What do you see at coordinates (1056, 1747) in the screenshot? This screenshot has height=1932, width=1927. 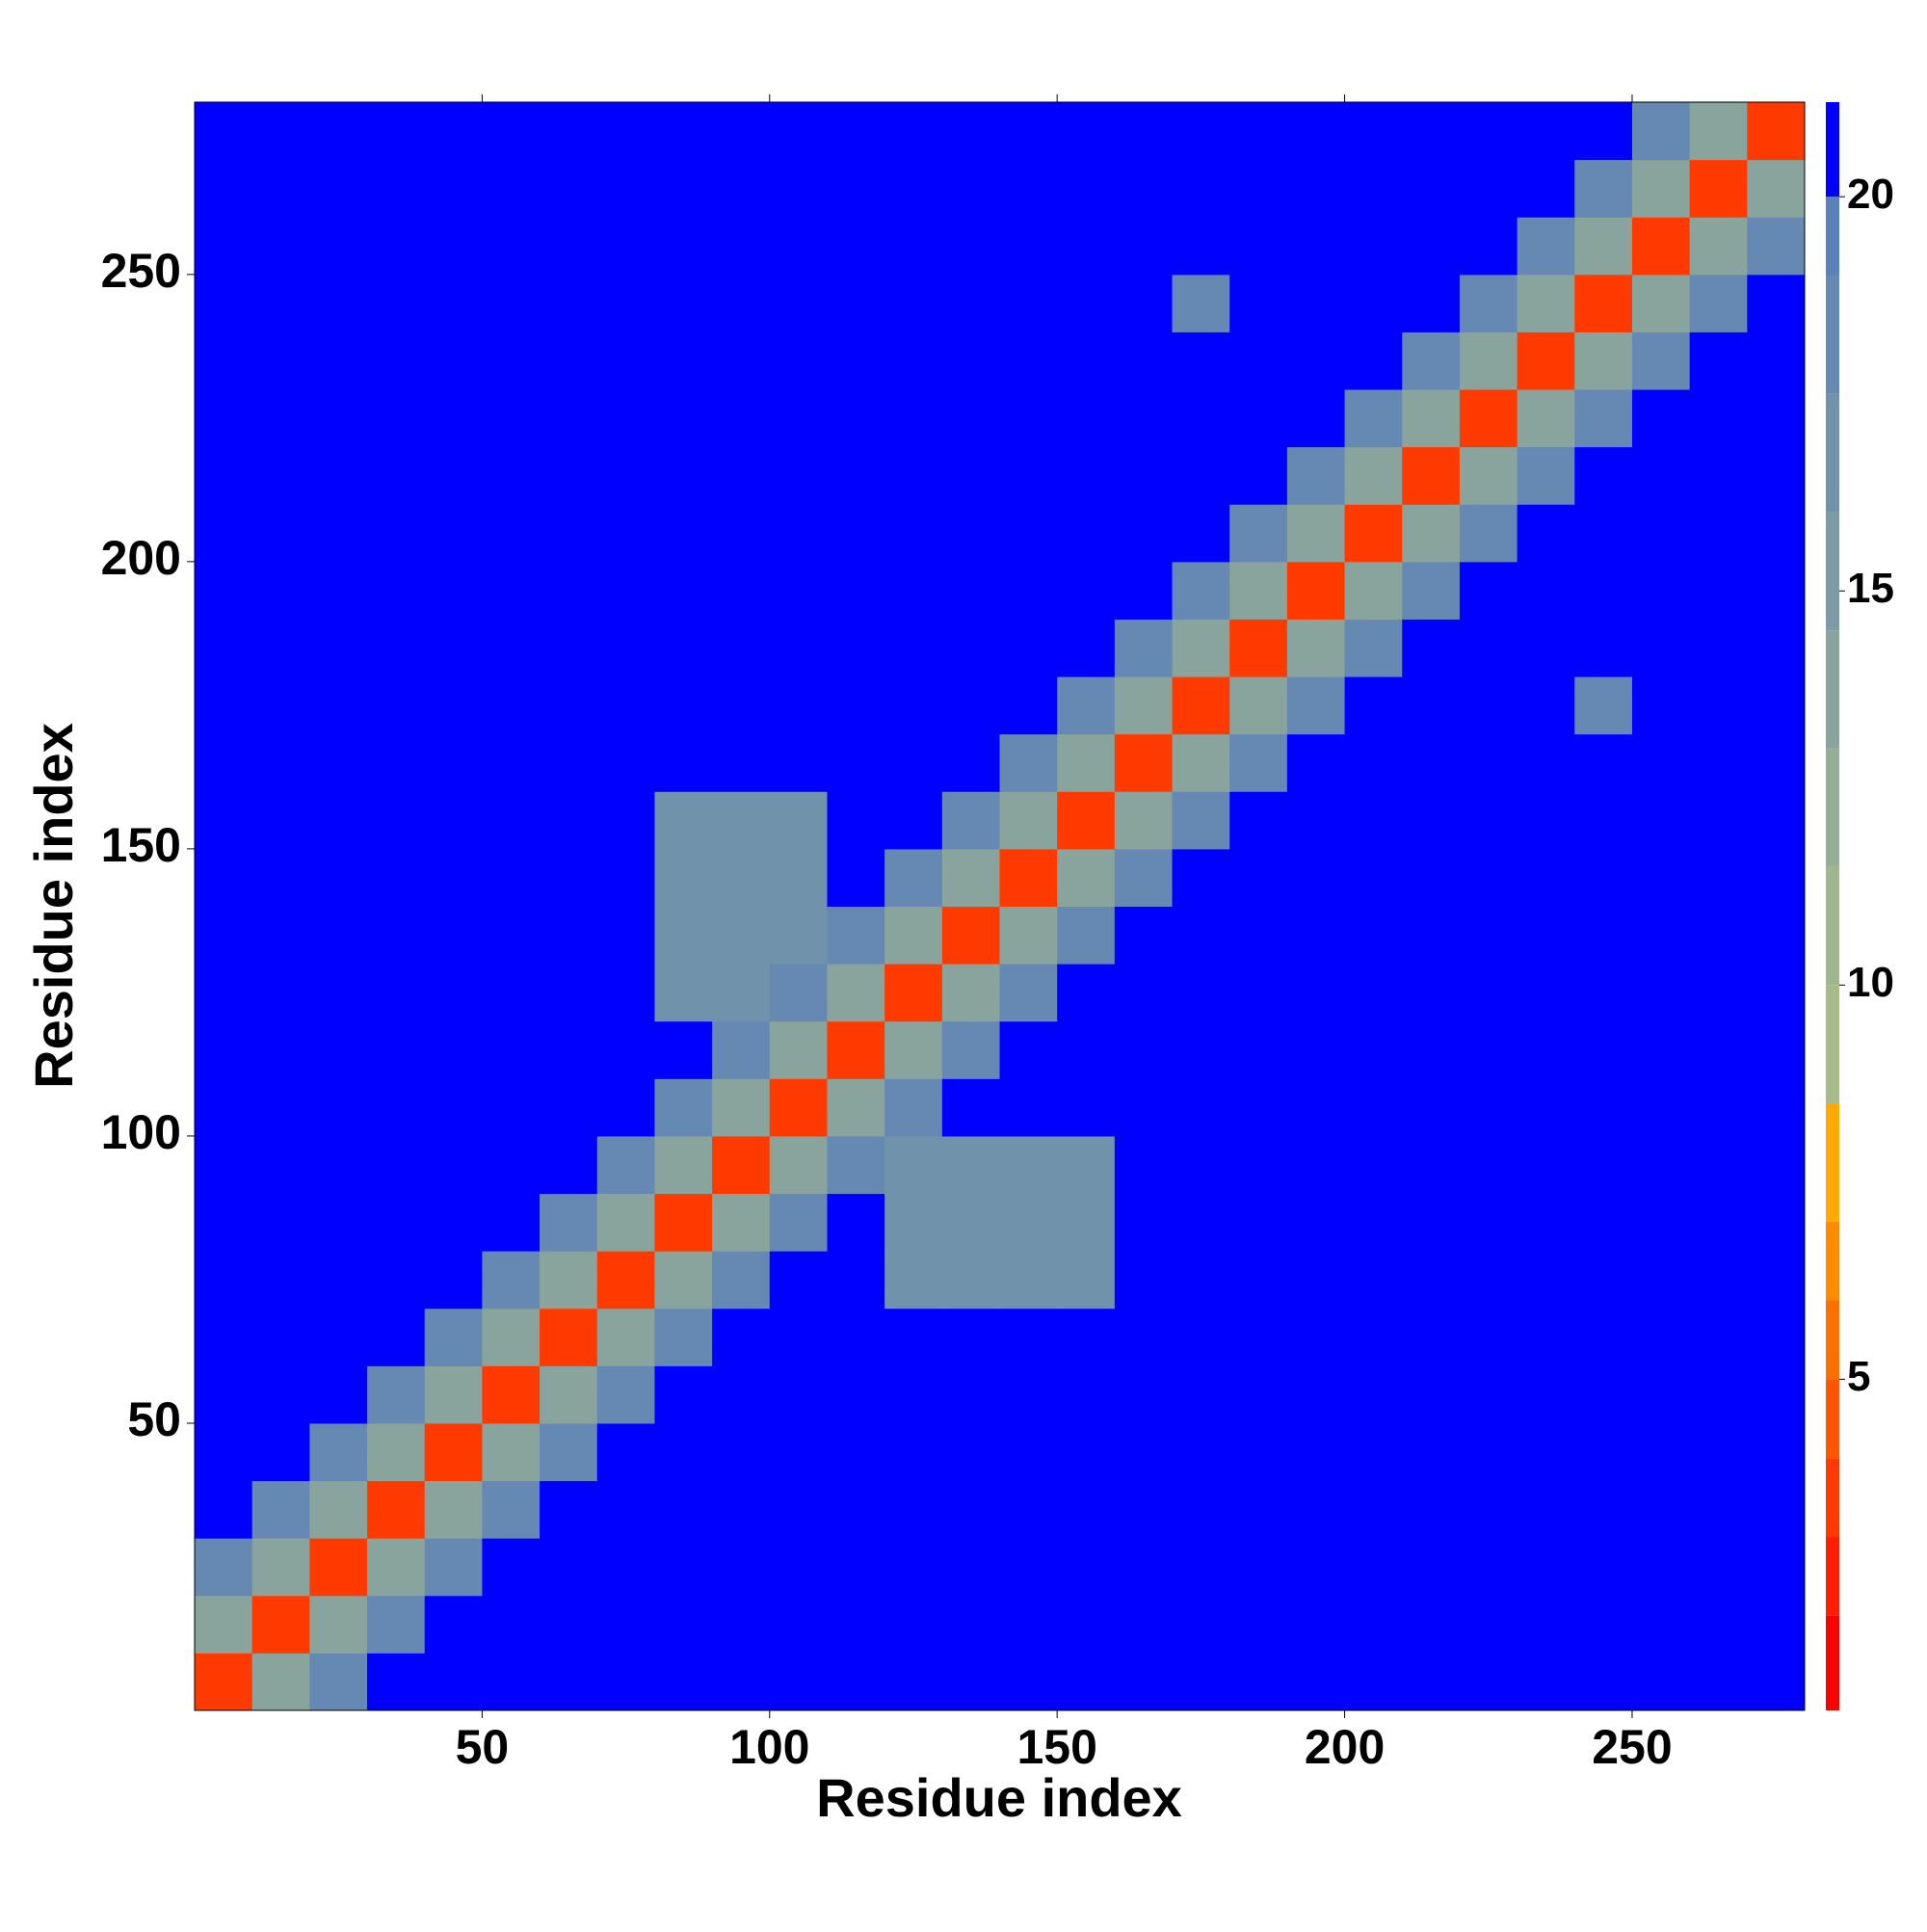 I see `x-tick-label: 150` at bounding box center [1056, 1747].